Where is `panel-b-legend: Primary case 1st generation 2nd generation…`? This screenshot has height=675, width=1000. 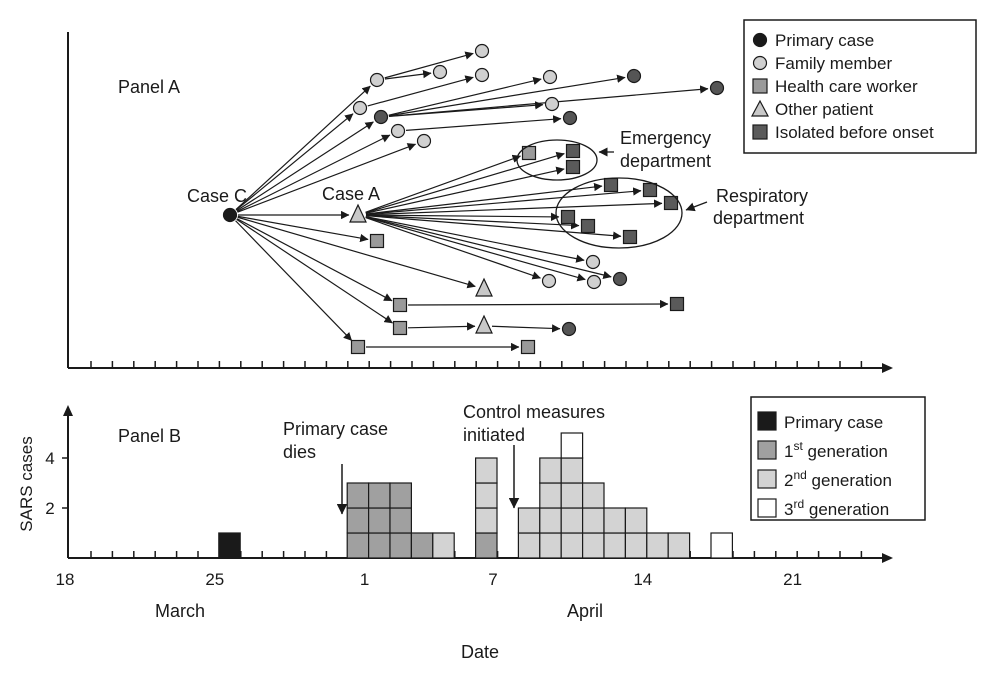 panel-b-legend: Primary case 1st generation 2nd generation… is located at coordinates (838, 458).